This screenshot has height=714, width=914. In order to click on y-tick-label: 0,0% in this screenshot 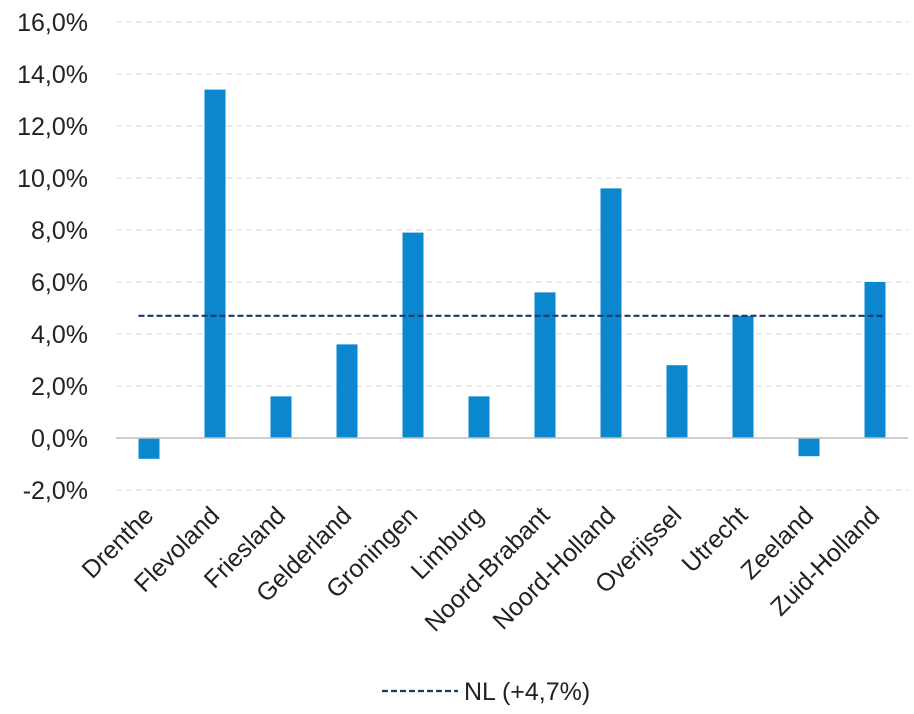, I will do `click(59, 439)`.